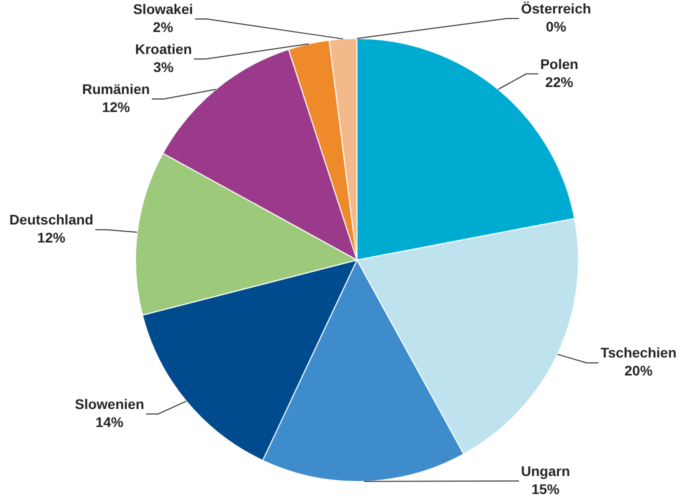  Describe the element at coordinates (163, 48) in the screenshot. I see `slice-label: Kroatien` at that location.